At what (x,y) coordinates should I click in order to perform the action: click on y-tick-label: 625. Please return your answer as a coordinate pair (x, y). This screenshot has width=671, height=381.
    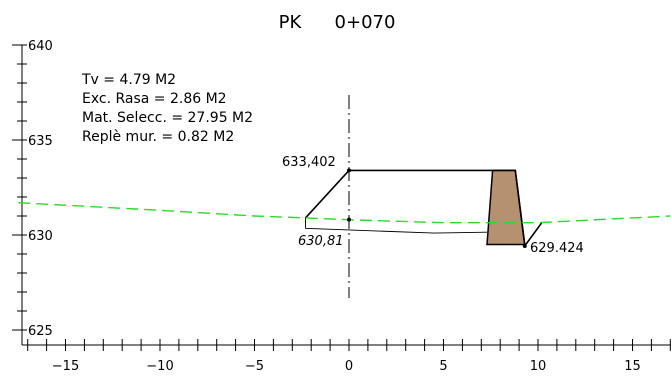
    Looking at the image, I should click on (40, 331).